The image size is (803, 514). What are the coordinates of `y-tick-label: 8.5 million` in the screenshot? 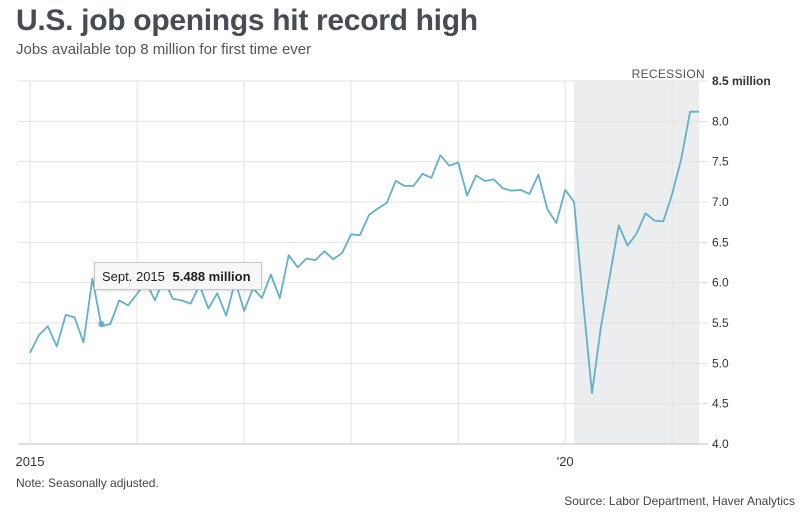 It's located at (741, 81).